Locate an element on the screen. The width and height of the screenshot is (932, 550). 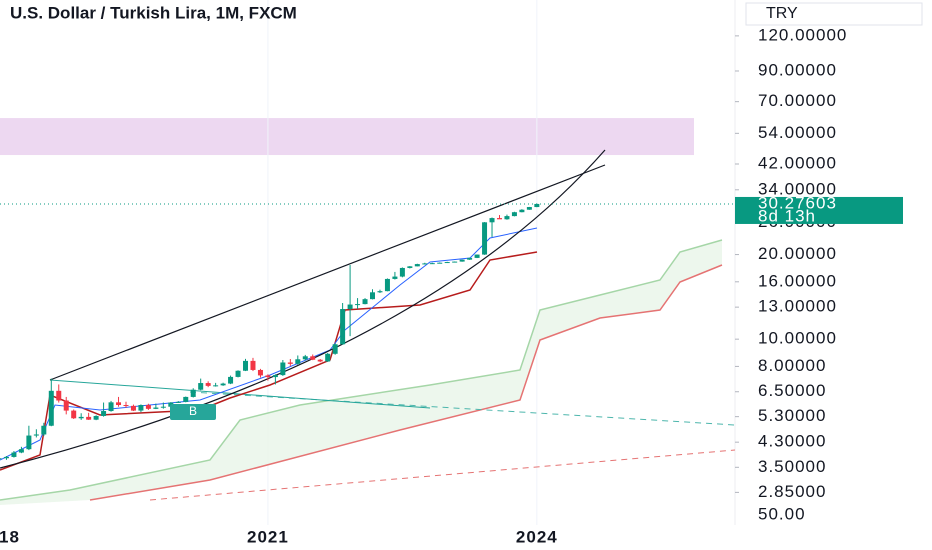
x-tick-label: 2021 is located at coordinates (268, 536).